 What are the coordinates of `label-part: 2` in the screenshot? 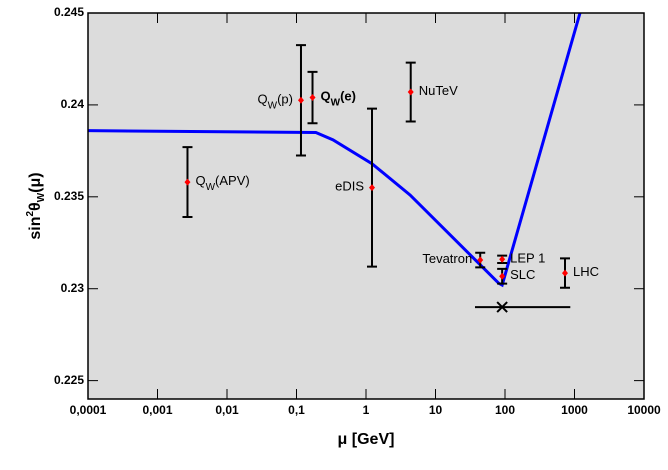 It's located at (30, 214).